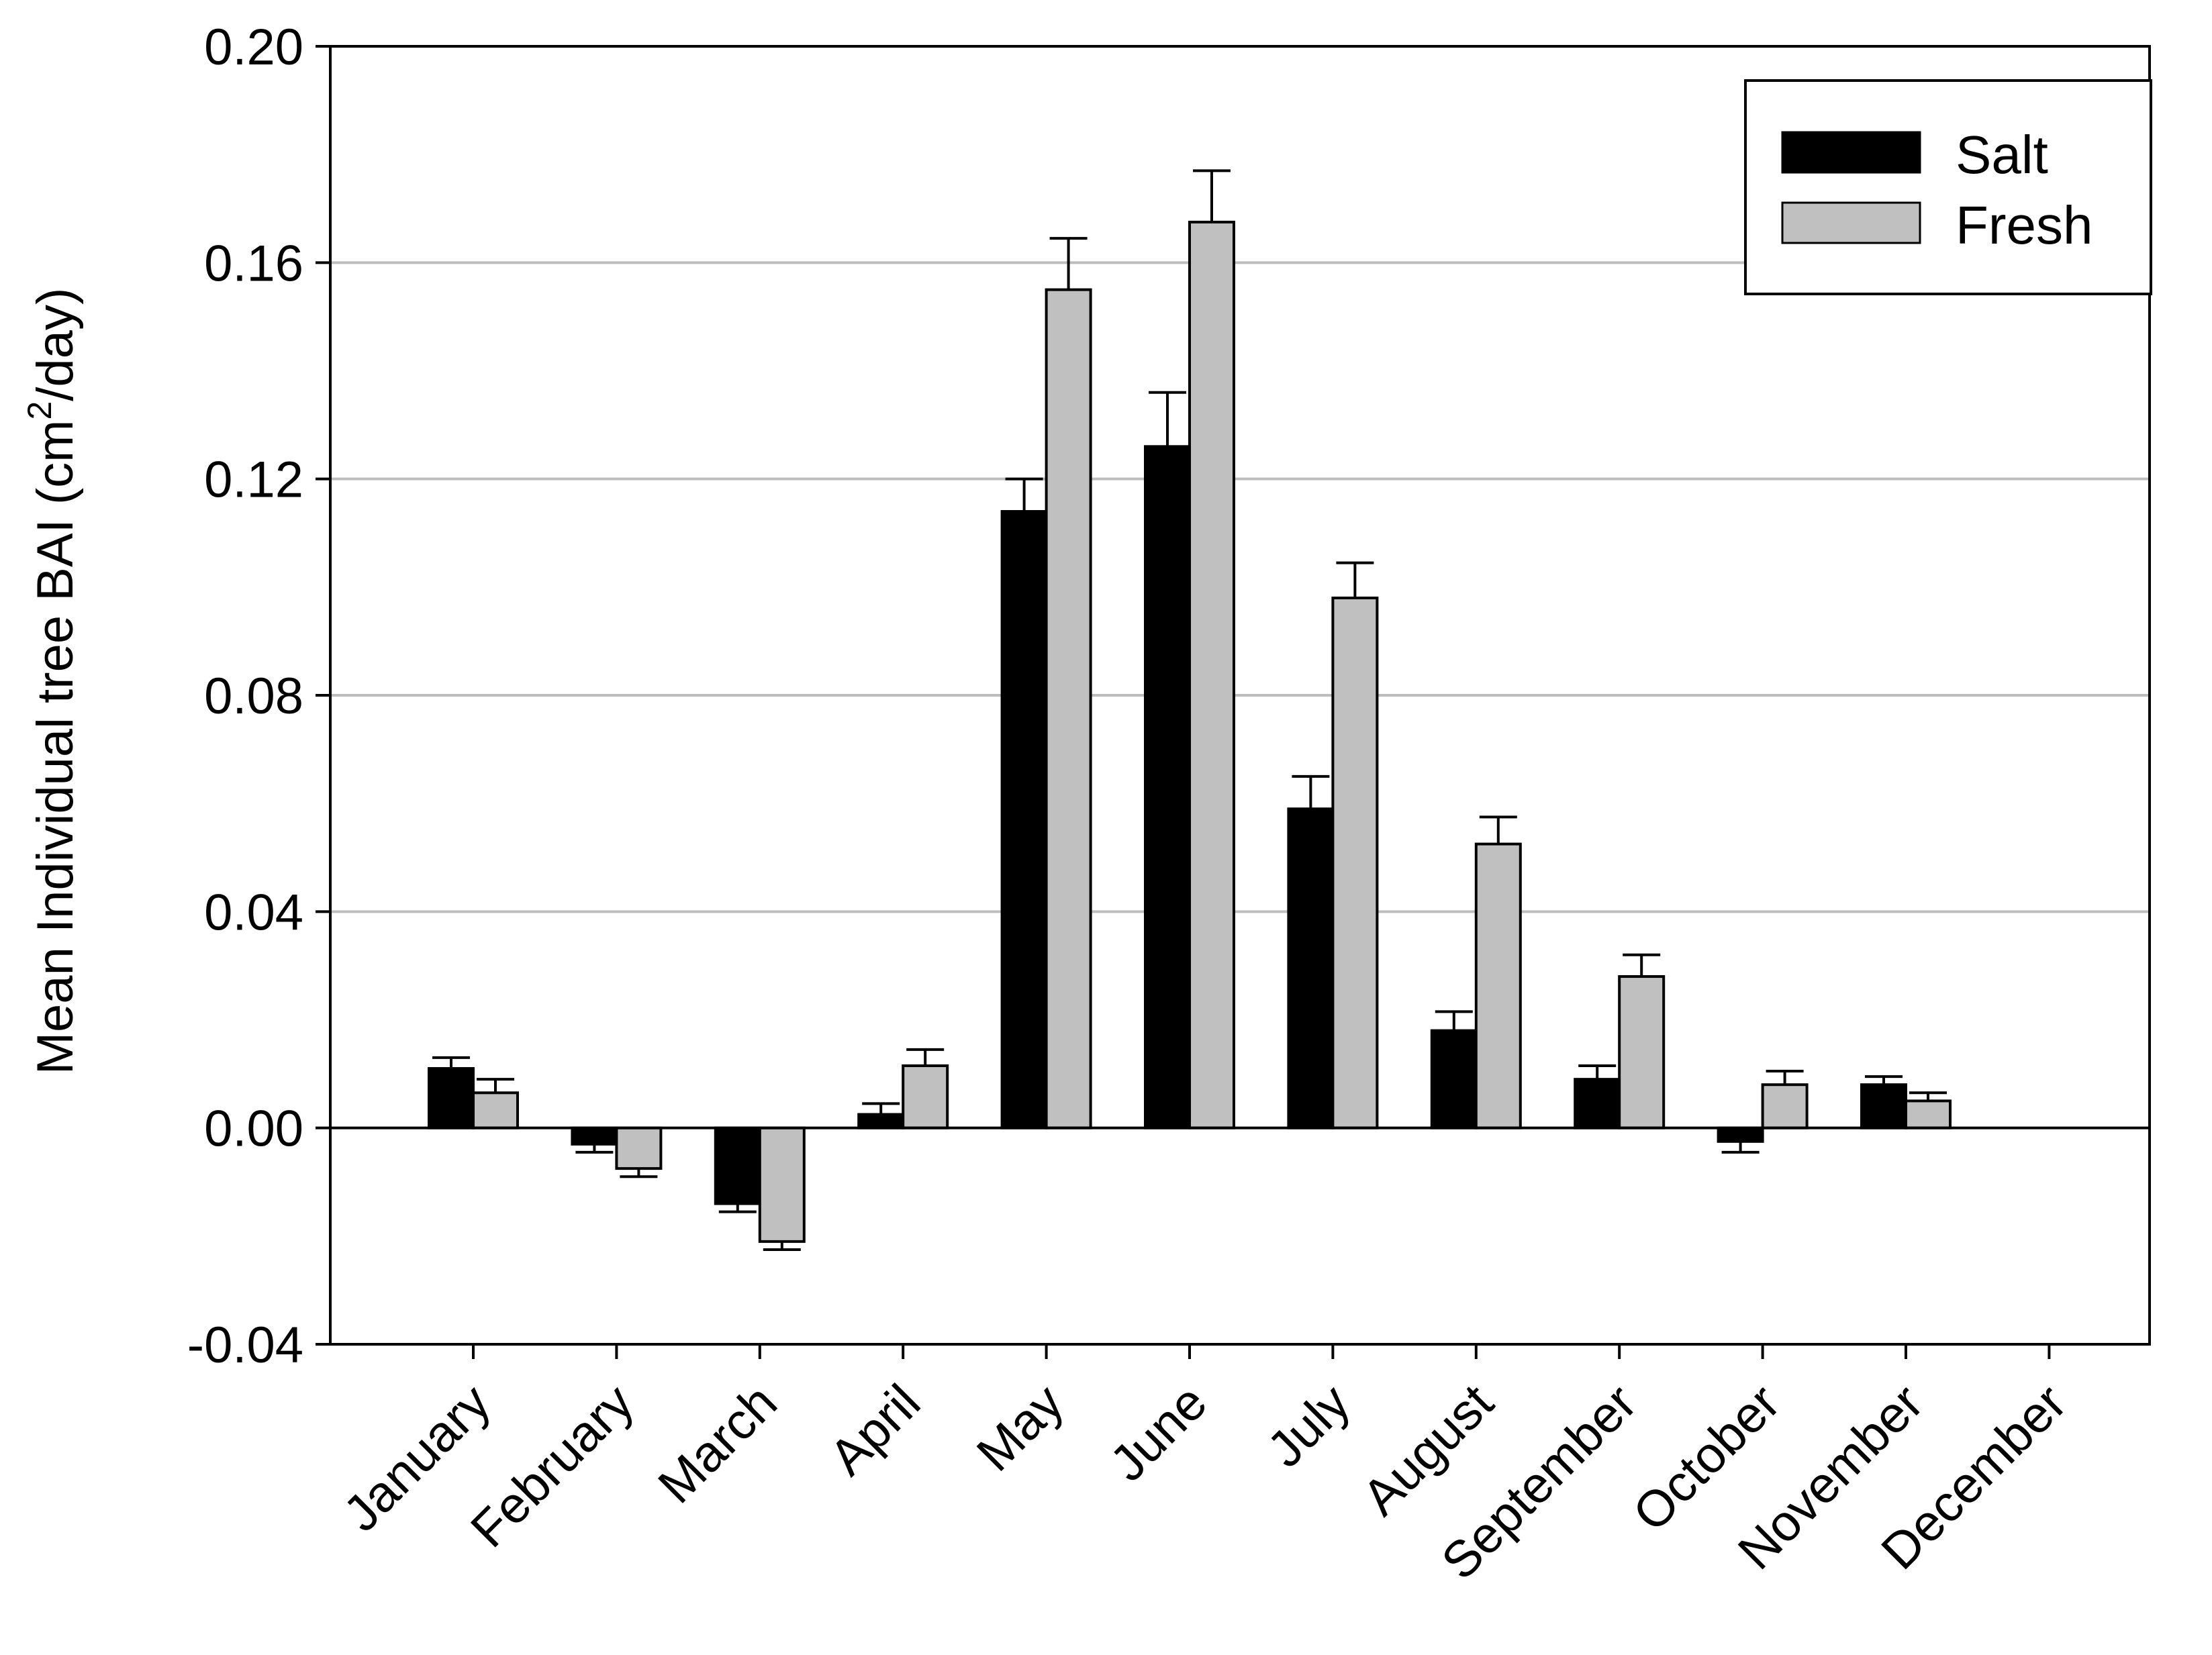 This screenshot has height=1655, width=2212. Describe the element at coordinates (639, 1148) in the screenshot. I see `bar-fresh-february` at that location.